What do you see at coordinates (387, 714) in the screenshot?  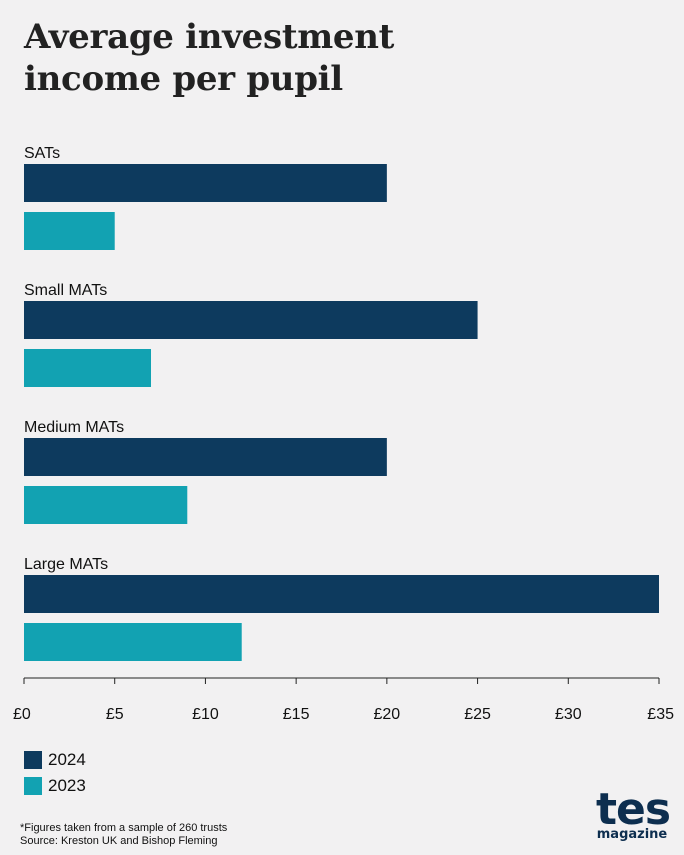 I see `x-tick-label-20: £20` at bounding box center [387, 714].